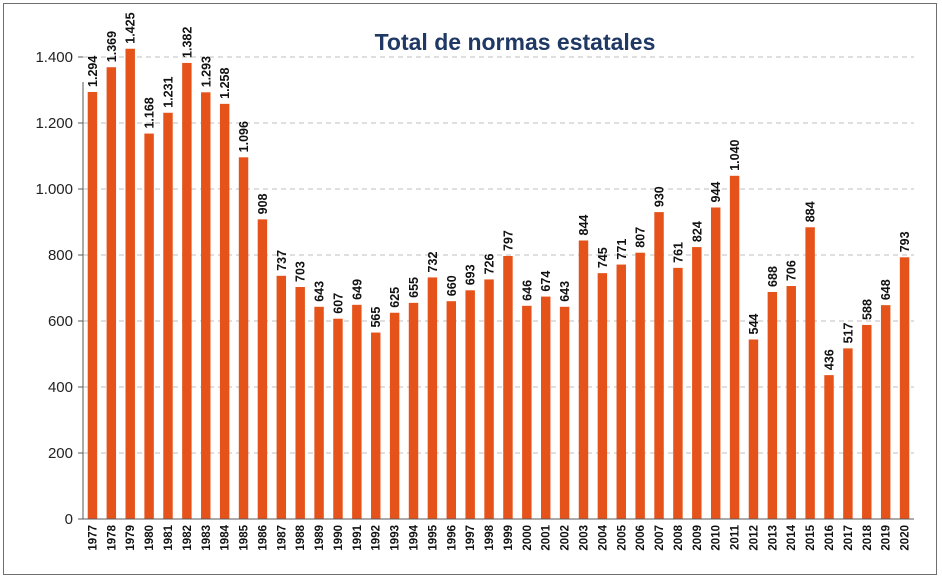 The width and height of the screenshot is (942, 580). I want to click on x-tick-label: 2017, so click(849, 538).